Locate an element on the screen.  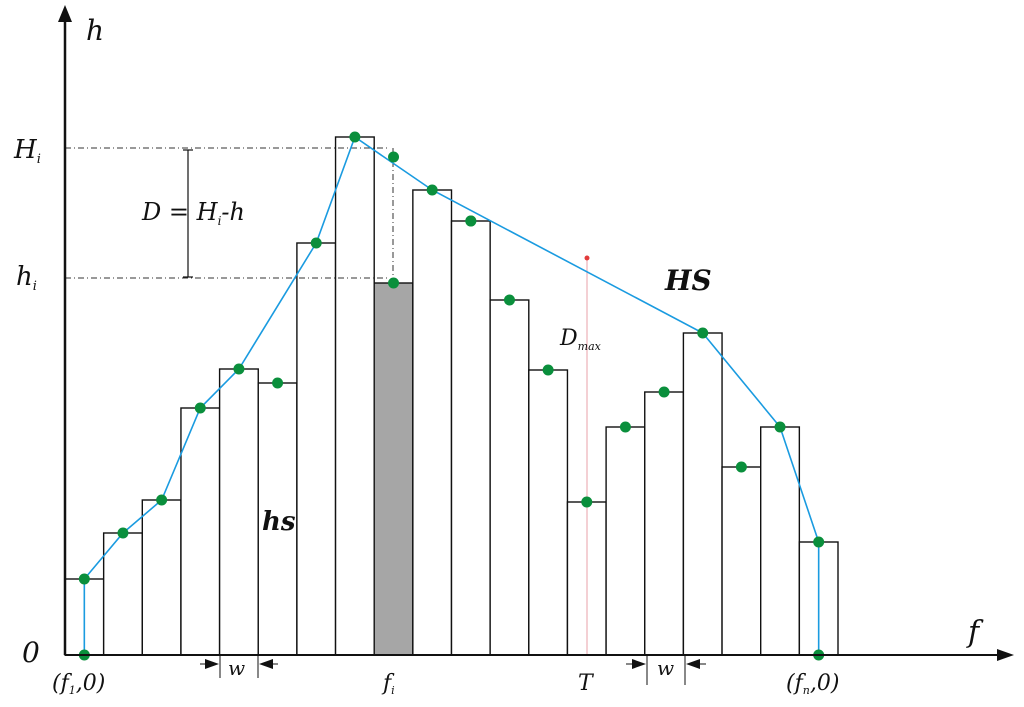
width-label-right: w is located at coordinates (665, 668).